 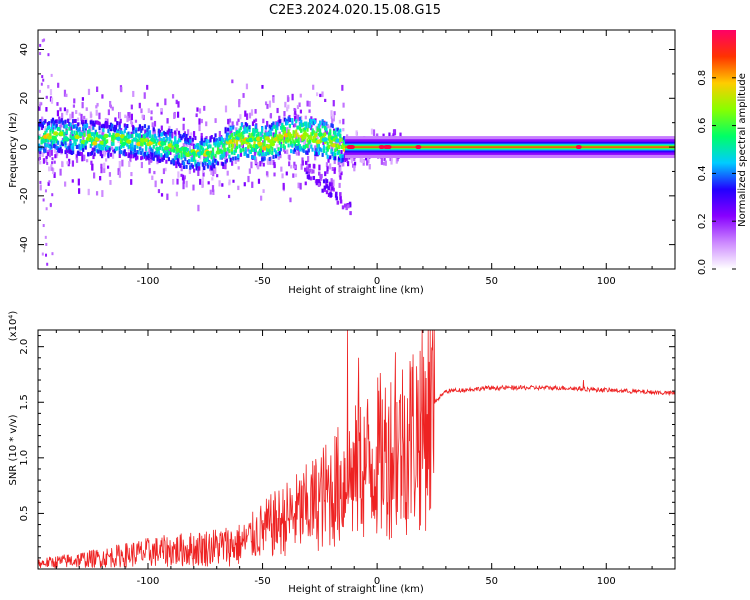 I want to click on heat-blob, so click(x=117, y=135).